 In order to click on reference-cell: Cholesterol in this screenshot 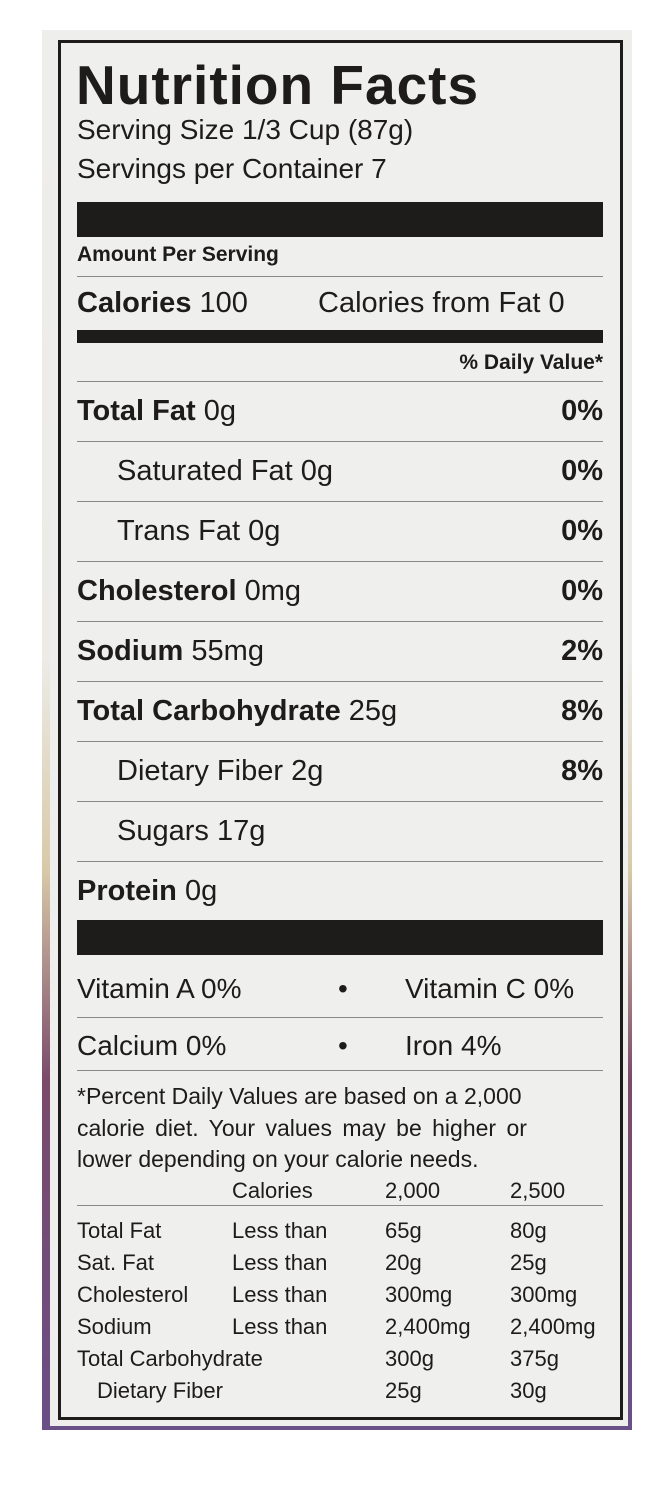, I will do `click(133, 1294)`.